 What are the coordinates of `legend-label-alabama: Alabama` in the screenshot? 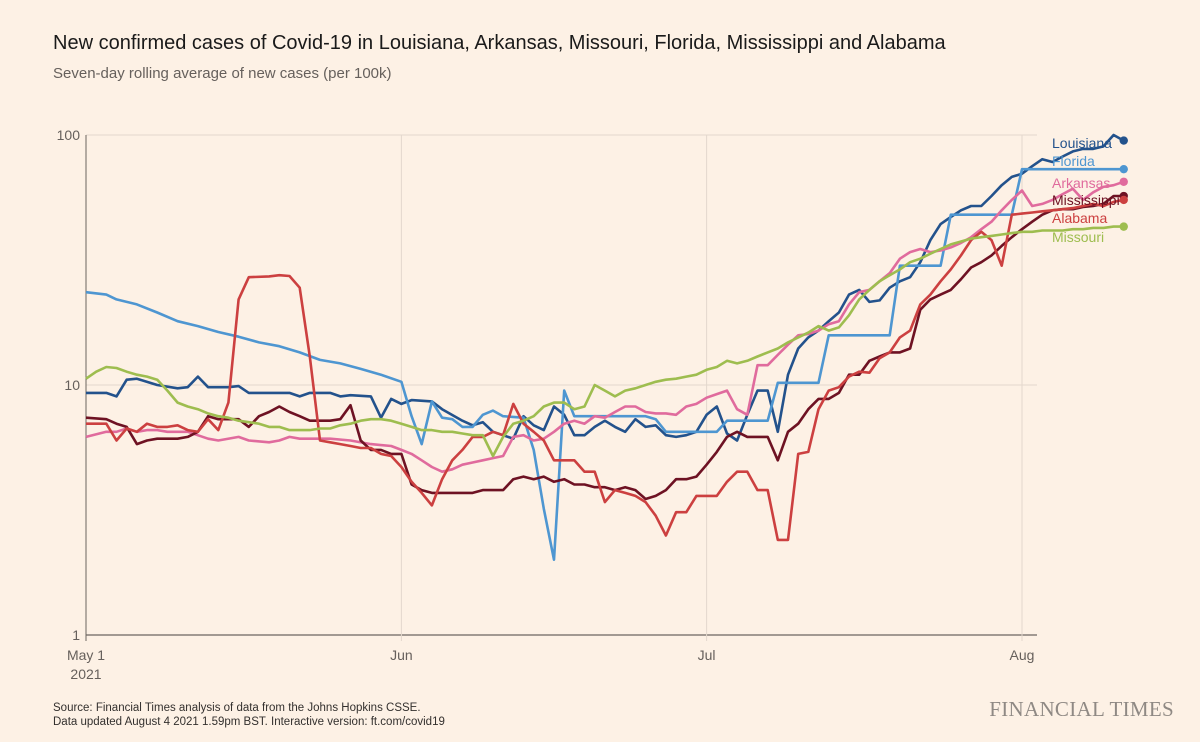 It's located at (1079, 218).